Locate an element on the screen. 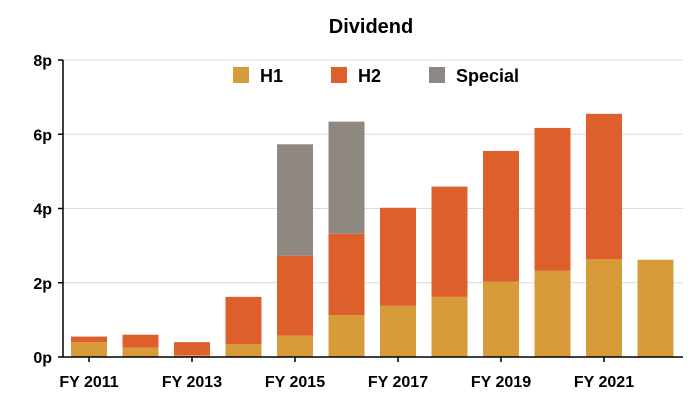  bar-h2-fy-2013 is located at coordinates (192, 349).